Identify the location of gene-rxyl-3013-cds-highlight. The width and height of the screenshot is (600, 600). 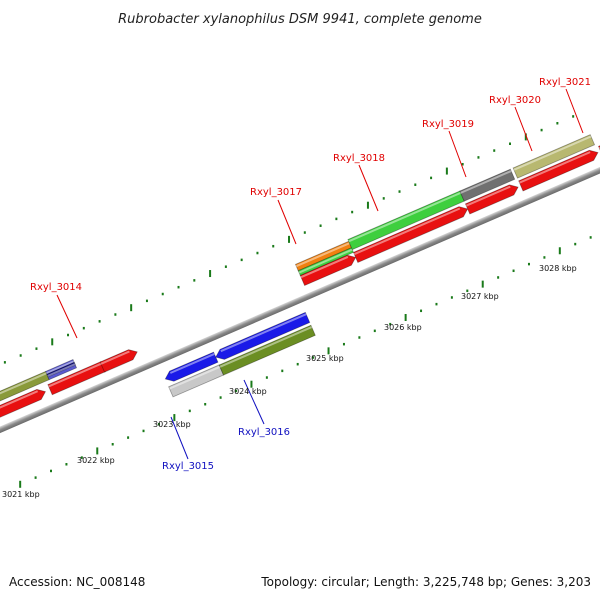
(19, 399).